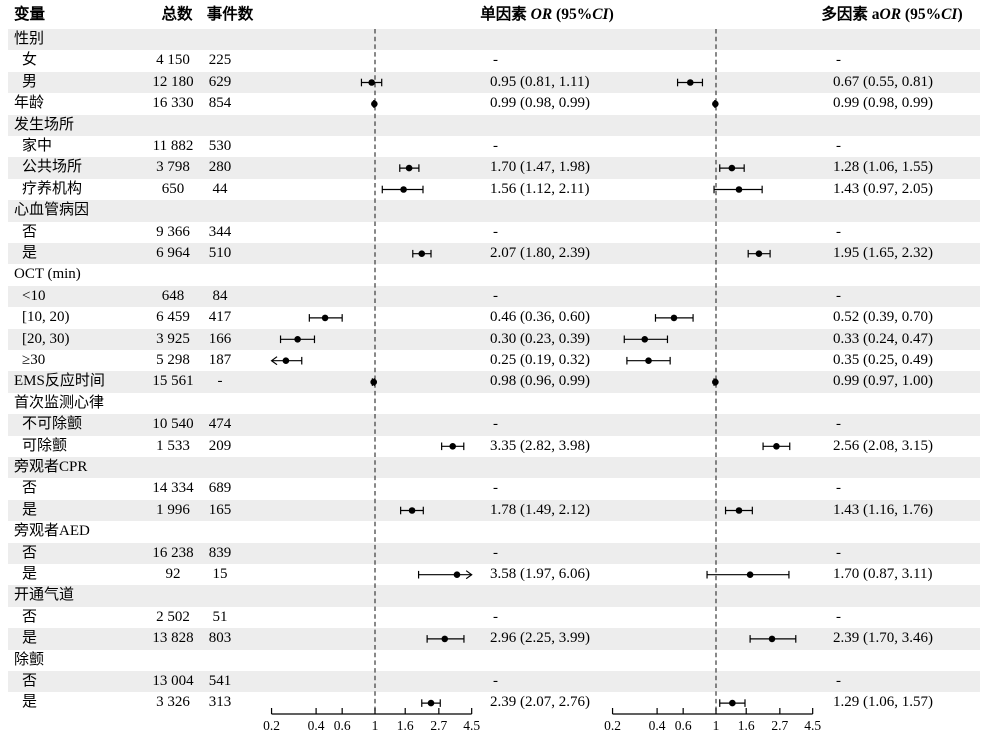 The height and width of the screenshot is (750, 992). I want to click on x-axis-tick-label-multivariate: 0.6, so click(683, 725).